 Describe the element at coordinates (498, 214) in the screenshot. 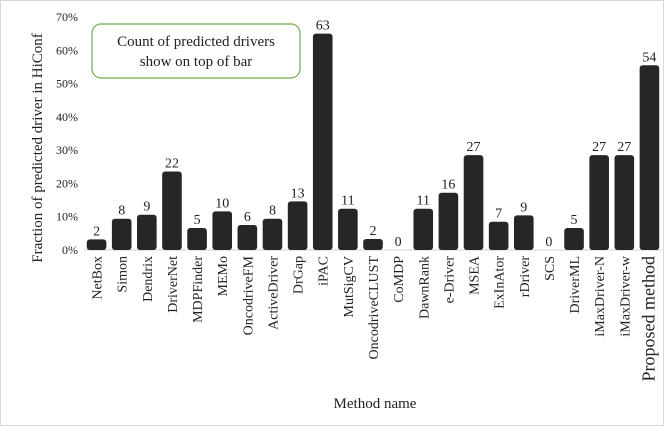

I see `bar-value-label: 7` at that location.